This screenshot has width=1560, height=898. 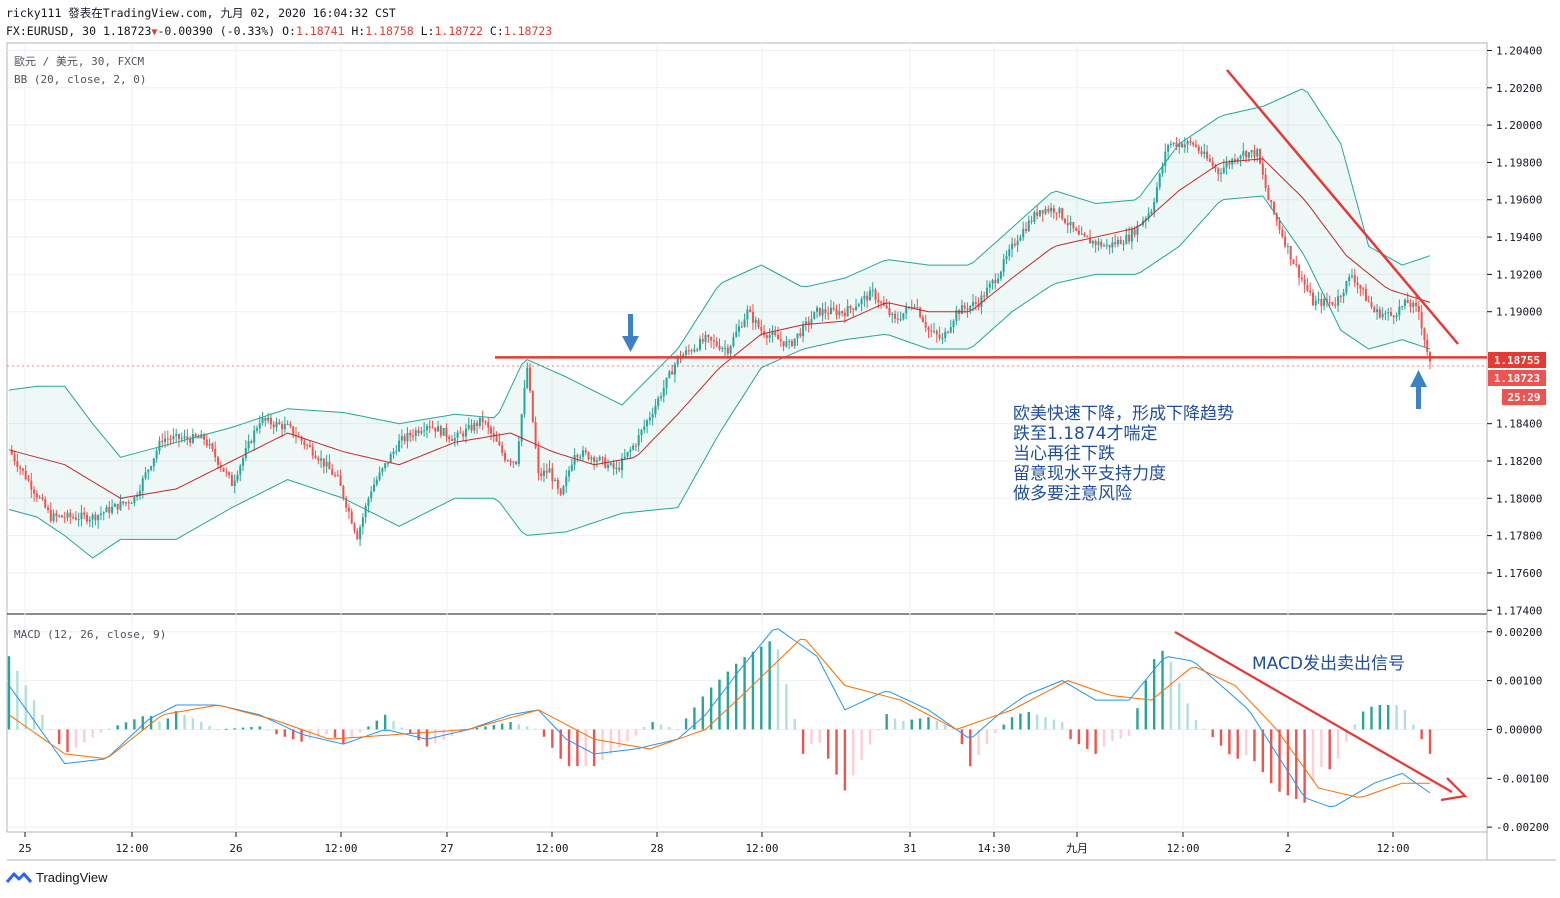 What do you see at coordinates (51, 31) in the screenshot?
I see `symbol-label: FX:EURUSD, 30` at bounding box center [51, 31].